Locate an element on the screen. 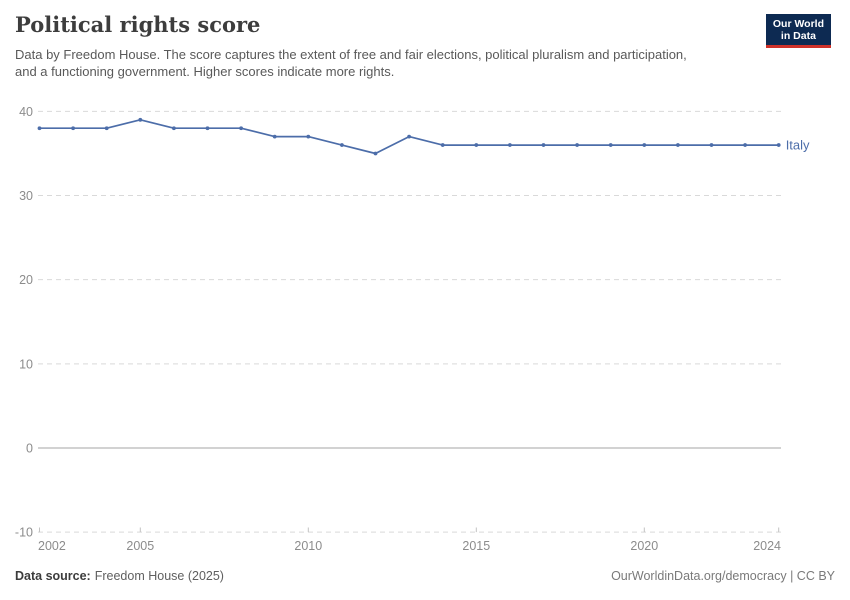 This screenshot has width=850, height=600. x-axis-label-2005: 2005 is located at coordinates (140, 546).